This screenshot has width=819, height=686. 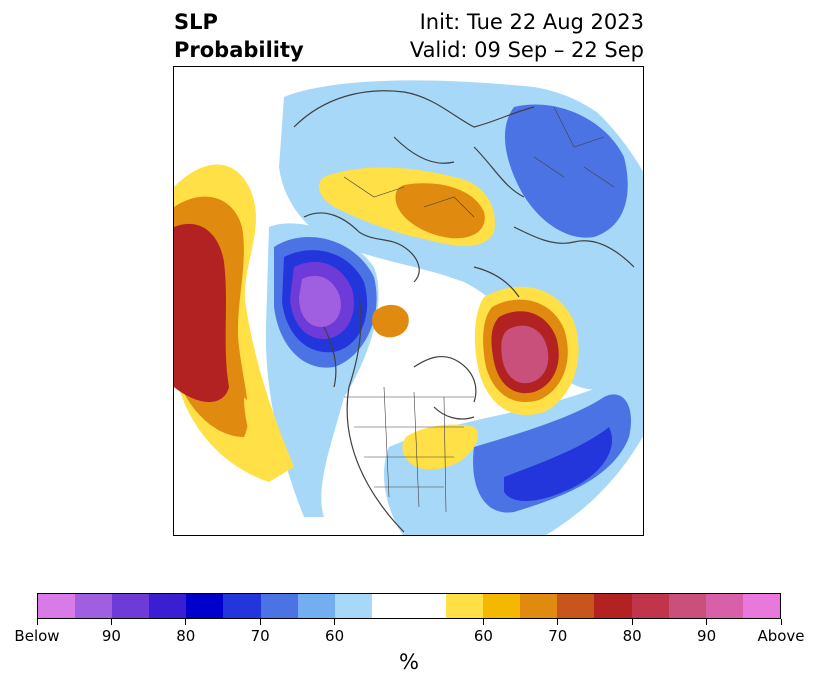 What do you see at coordinates (525, 354) in the screenshot?
I see `pink-core-atlantic-high` at bounding box center [525, 354].